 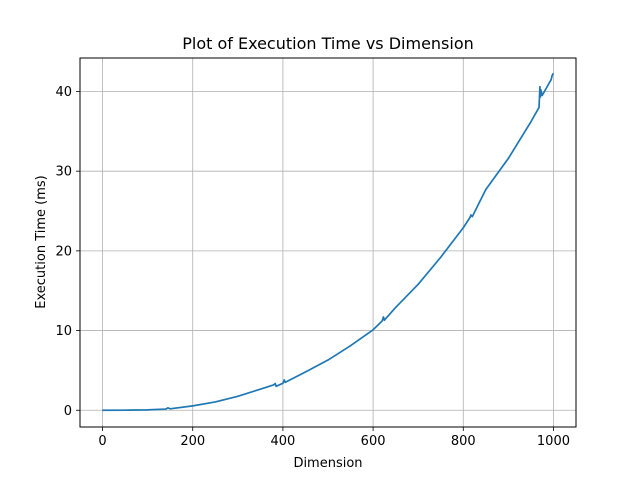 What do you see at coordinates (328, 43) in the screenshot?
I see `chart-title: Plot of Execution Time vs Dimension` at bounding box center [328, 43].